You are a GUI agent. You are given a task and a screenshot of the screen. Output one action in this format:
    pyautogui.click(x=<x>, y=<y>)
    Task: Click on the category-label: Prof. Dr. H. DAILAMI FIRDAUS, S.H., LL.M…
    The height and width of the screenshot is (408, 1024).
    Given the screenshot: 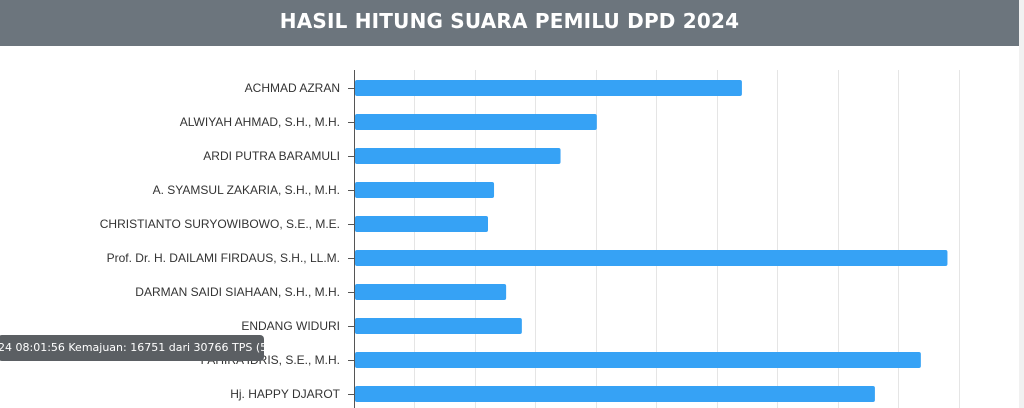 What is the action you would take?
    pyautogui.click(x=223, y=258)
    